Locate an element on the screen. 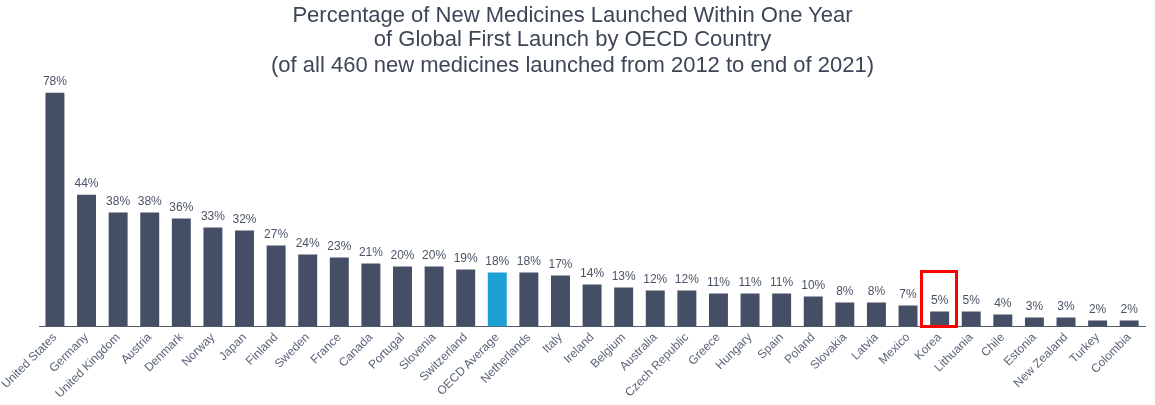  data-label: 27% is located at coordinates (276, 233).